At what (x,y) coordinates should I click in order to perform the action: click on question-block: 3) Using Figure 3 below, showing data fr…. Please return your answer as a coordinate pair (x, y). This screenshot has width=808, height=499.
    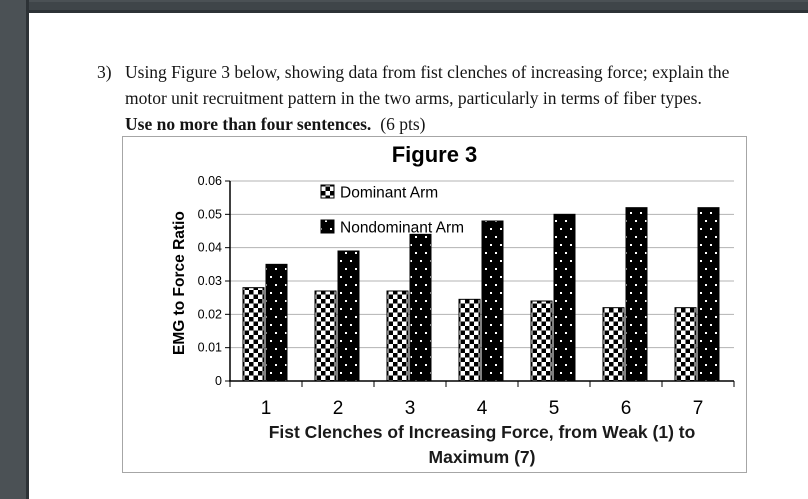
    Looking at the image, I should click on (442, 98).